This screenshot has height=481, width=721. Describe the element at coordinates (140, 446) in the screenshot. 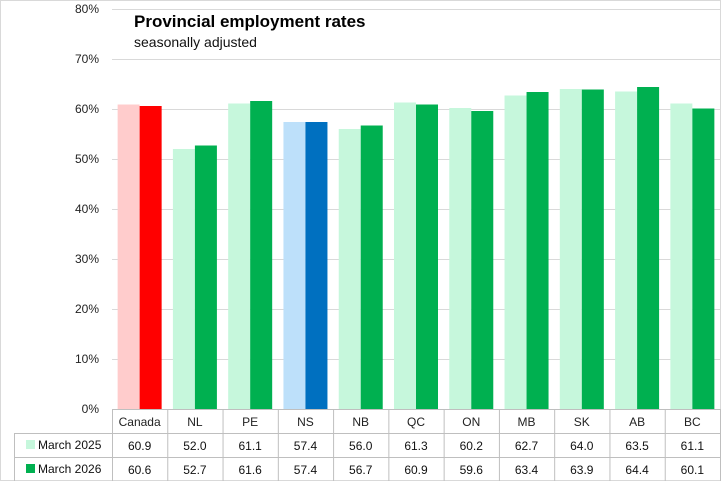

I see `data-label-canada-series-1: 60.9` at that location.